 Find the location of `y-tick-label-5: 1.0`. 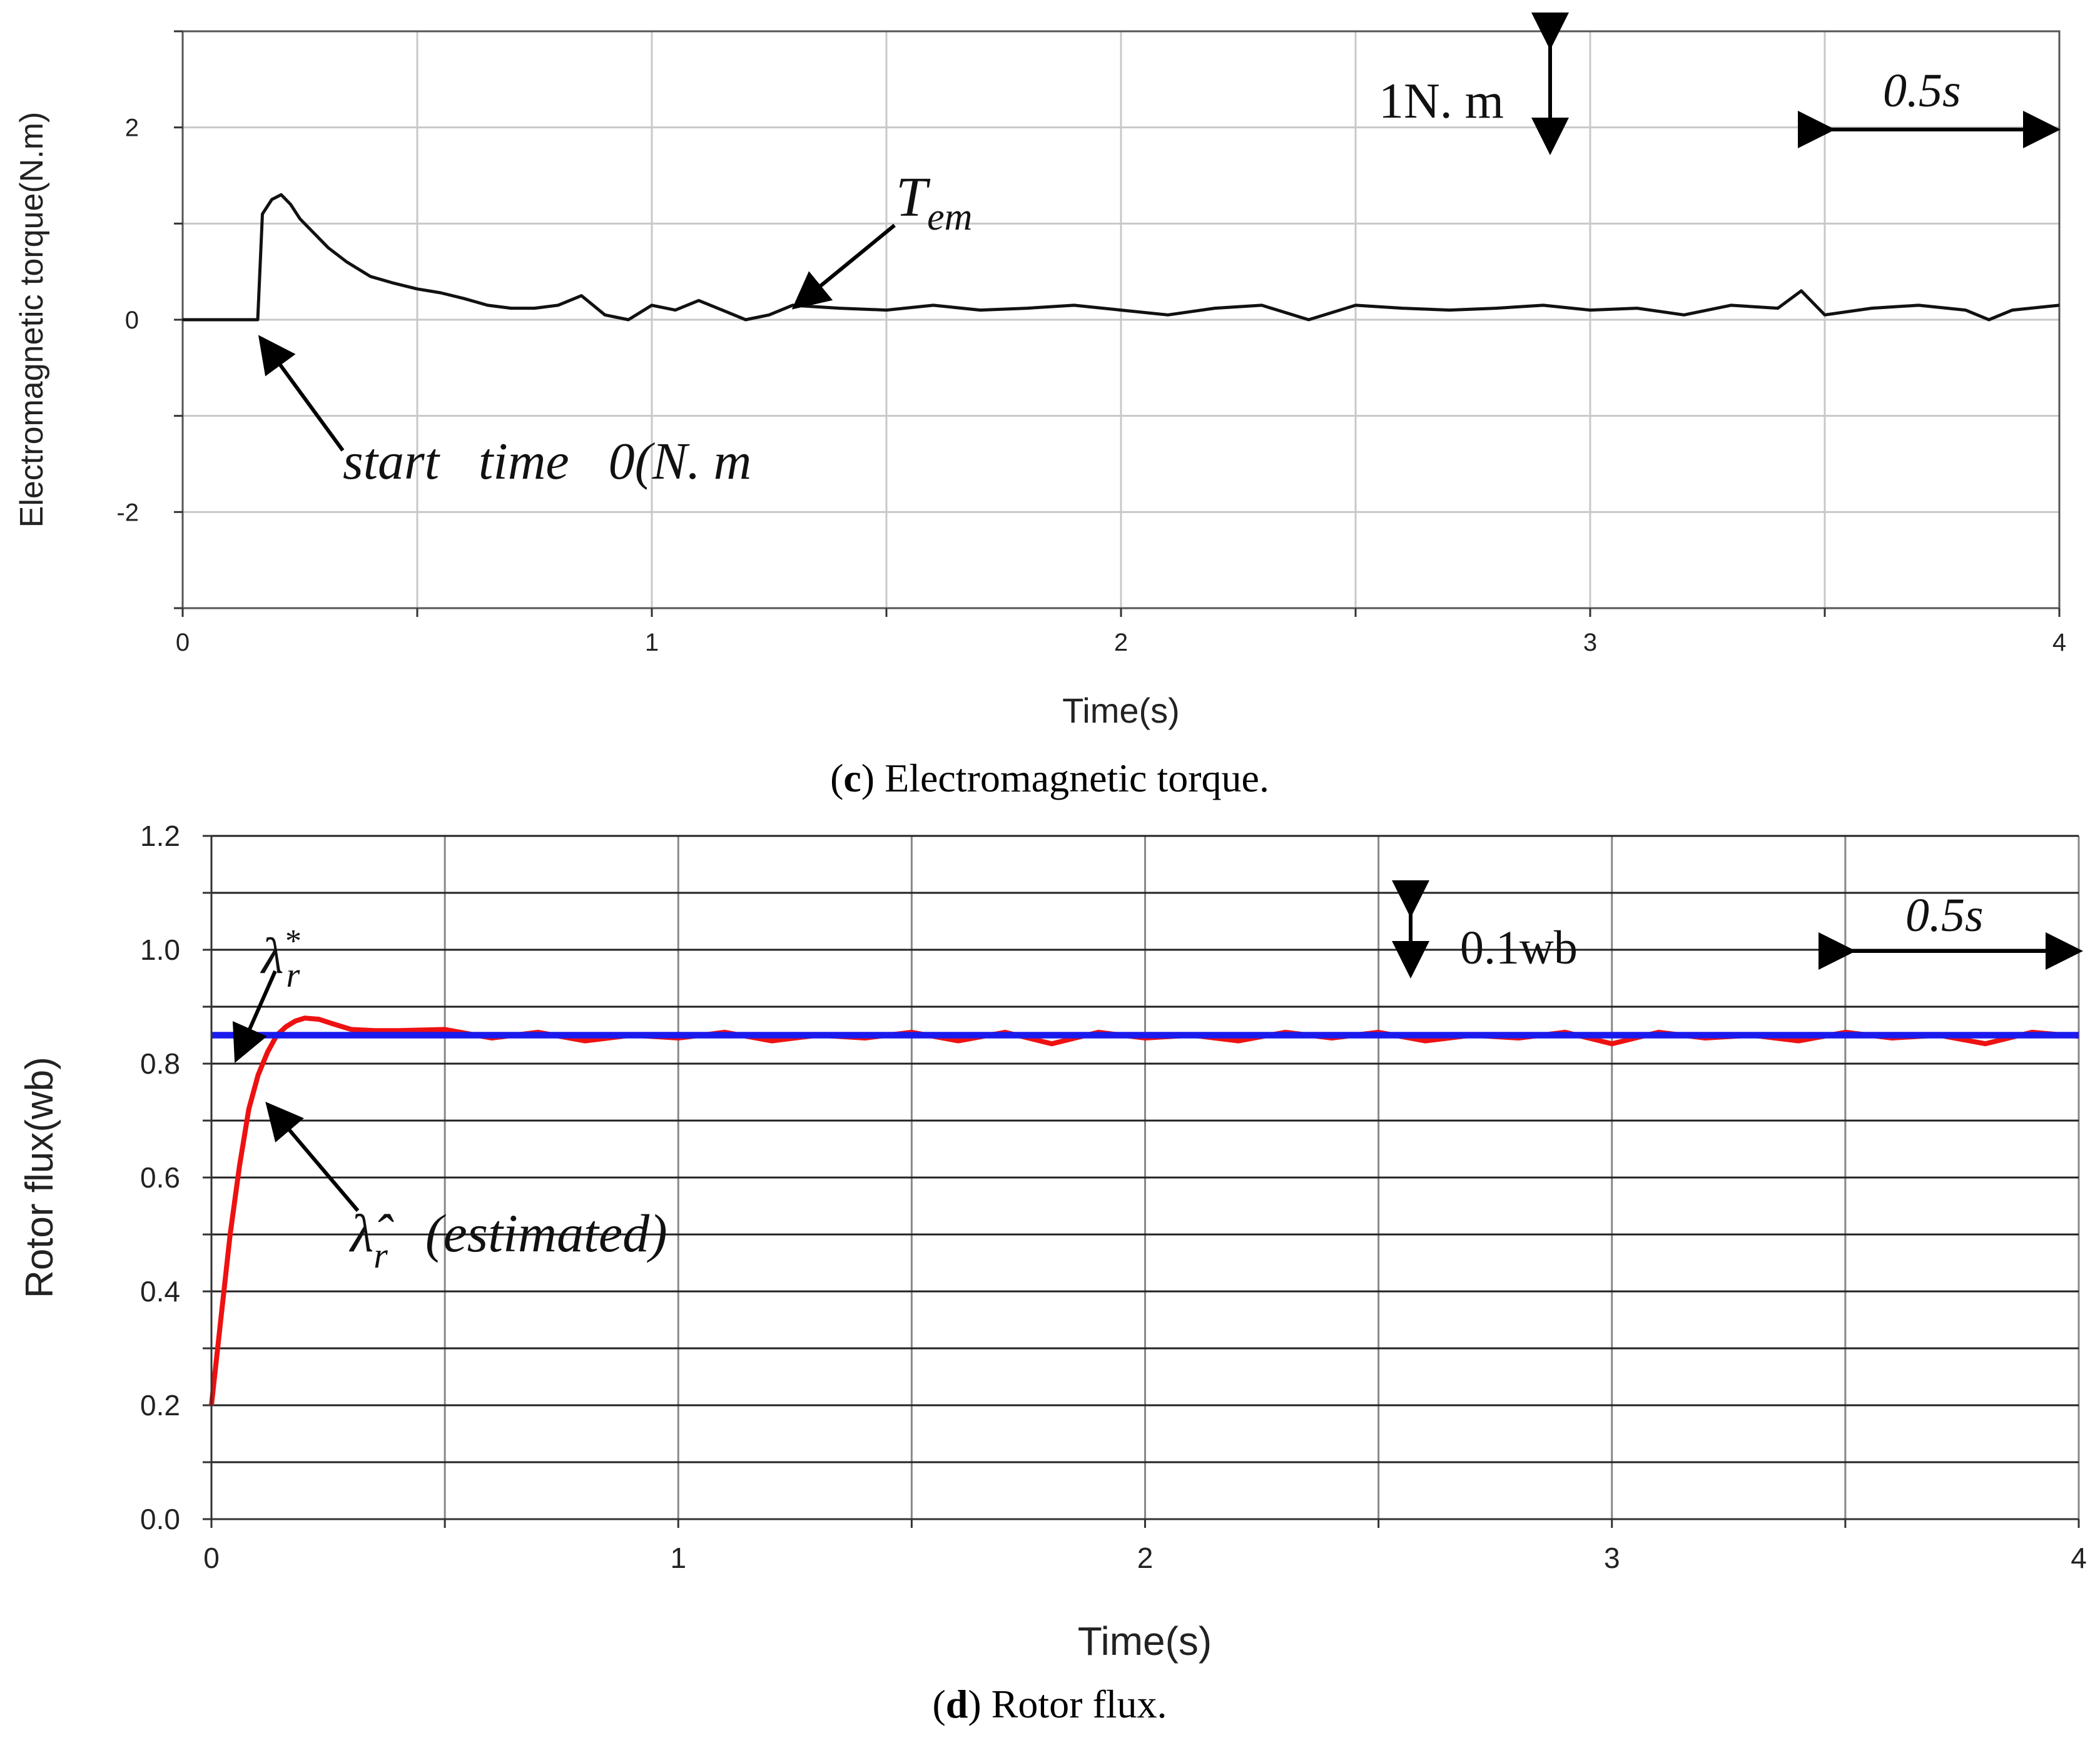

y-tick-label-5: 1.0 is located at coordinates (160, 950).